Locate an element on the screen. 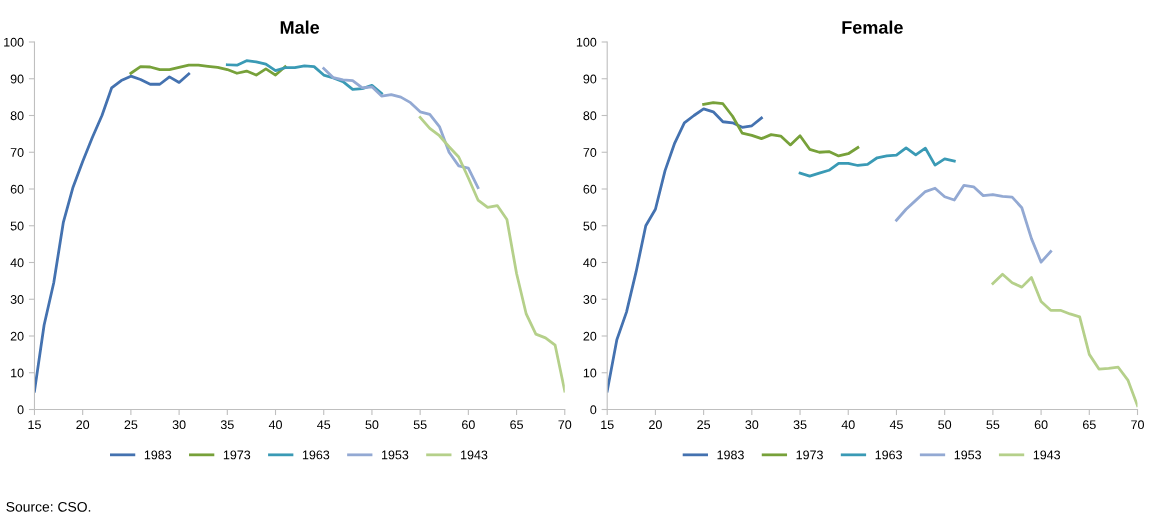 This screenshot has height=525, width=1149. source-note: Source: CSO. is located at coordinates (48, 506).